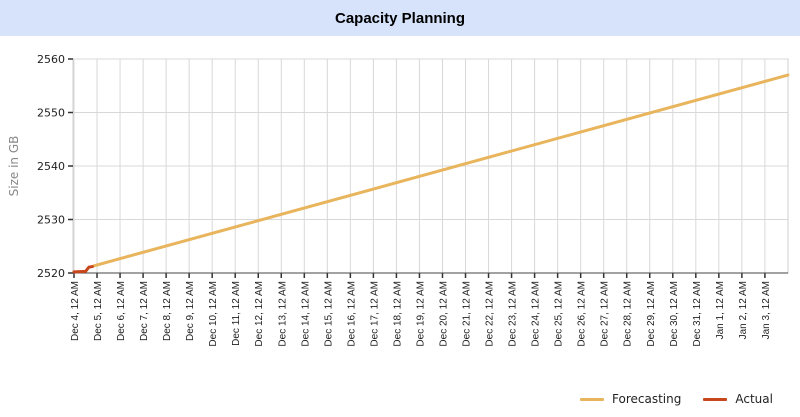 This screenshot has width=800, height=417. I want to click on y-tick-label: 2560, so click(51, 59).